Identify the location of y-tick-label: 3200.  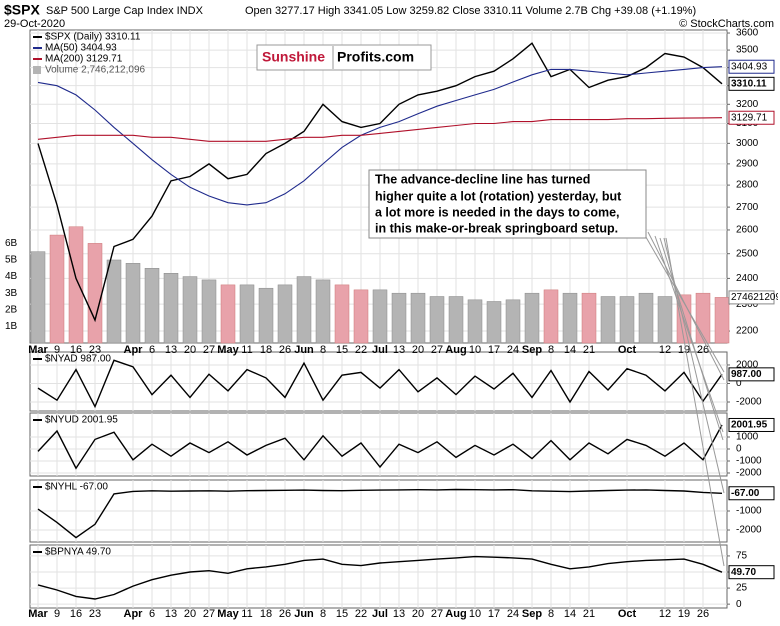
(747, 104).